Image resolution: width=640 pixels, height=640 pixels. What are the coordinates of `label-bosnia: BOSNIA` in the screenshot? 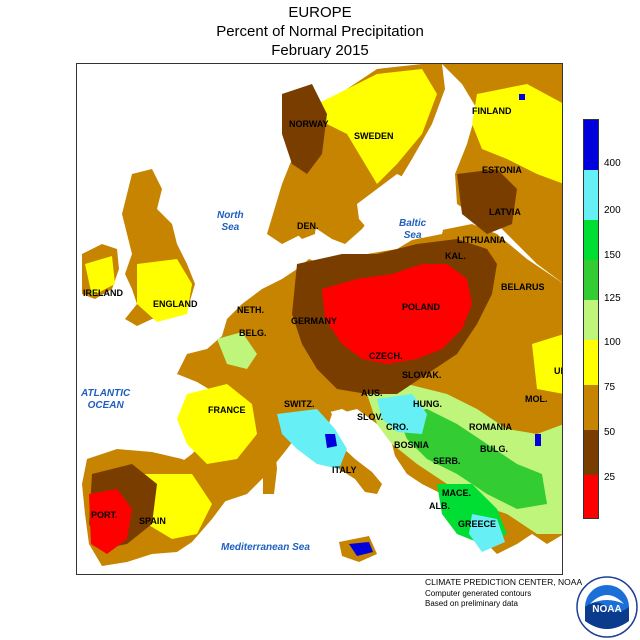 It's located at (412, 445).